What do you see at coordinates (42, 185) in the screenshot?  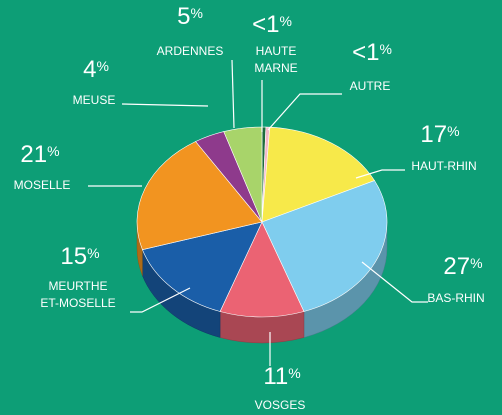 I see `category-label: MOSELLE` at bounding box center [42, 185].